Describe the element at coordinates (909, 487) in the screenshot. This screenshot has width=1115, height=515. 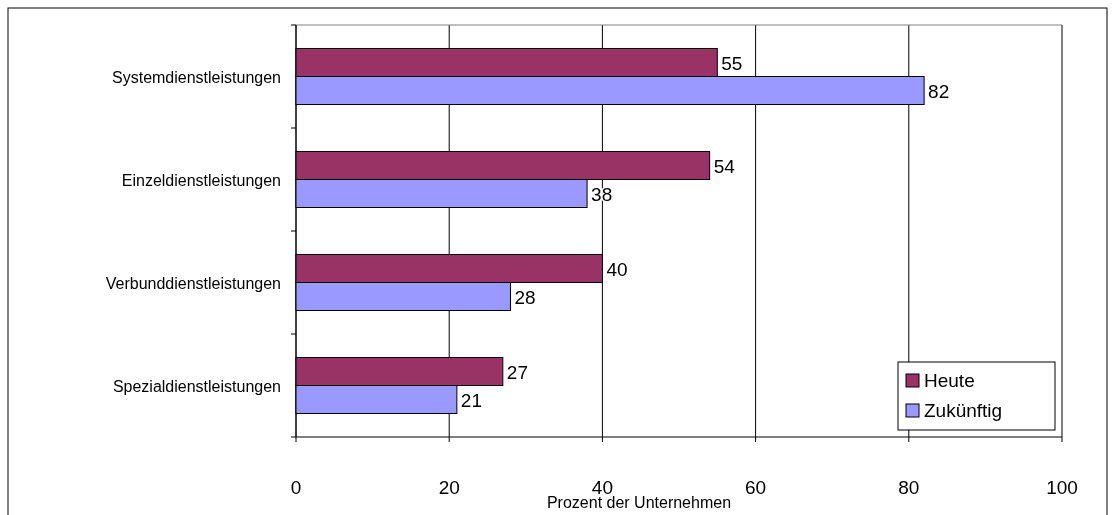
I see `x-tick-label: 80` at that location.